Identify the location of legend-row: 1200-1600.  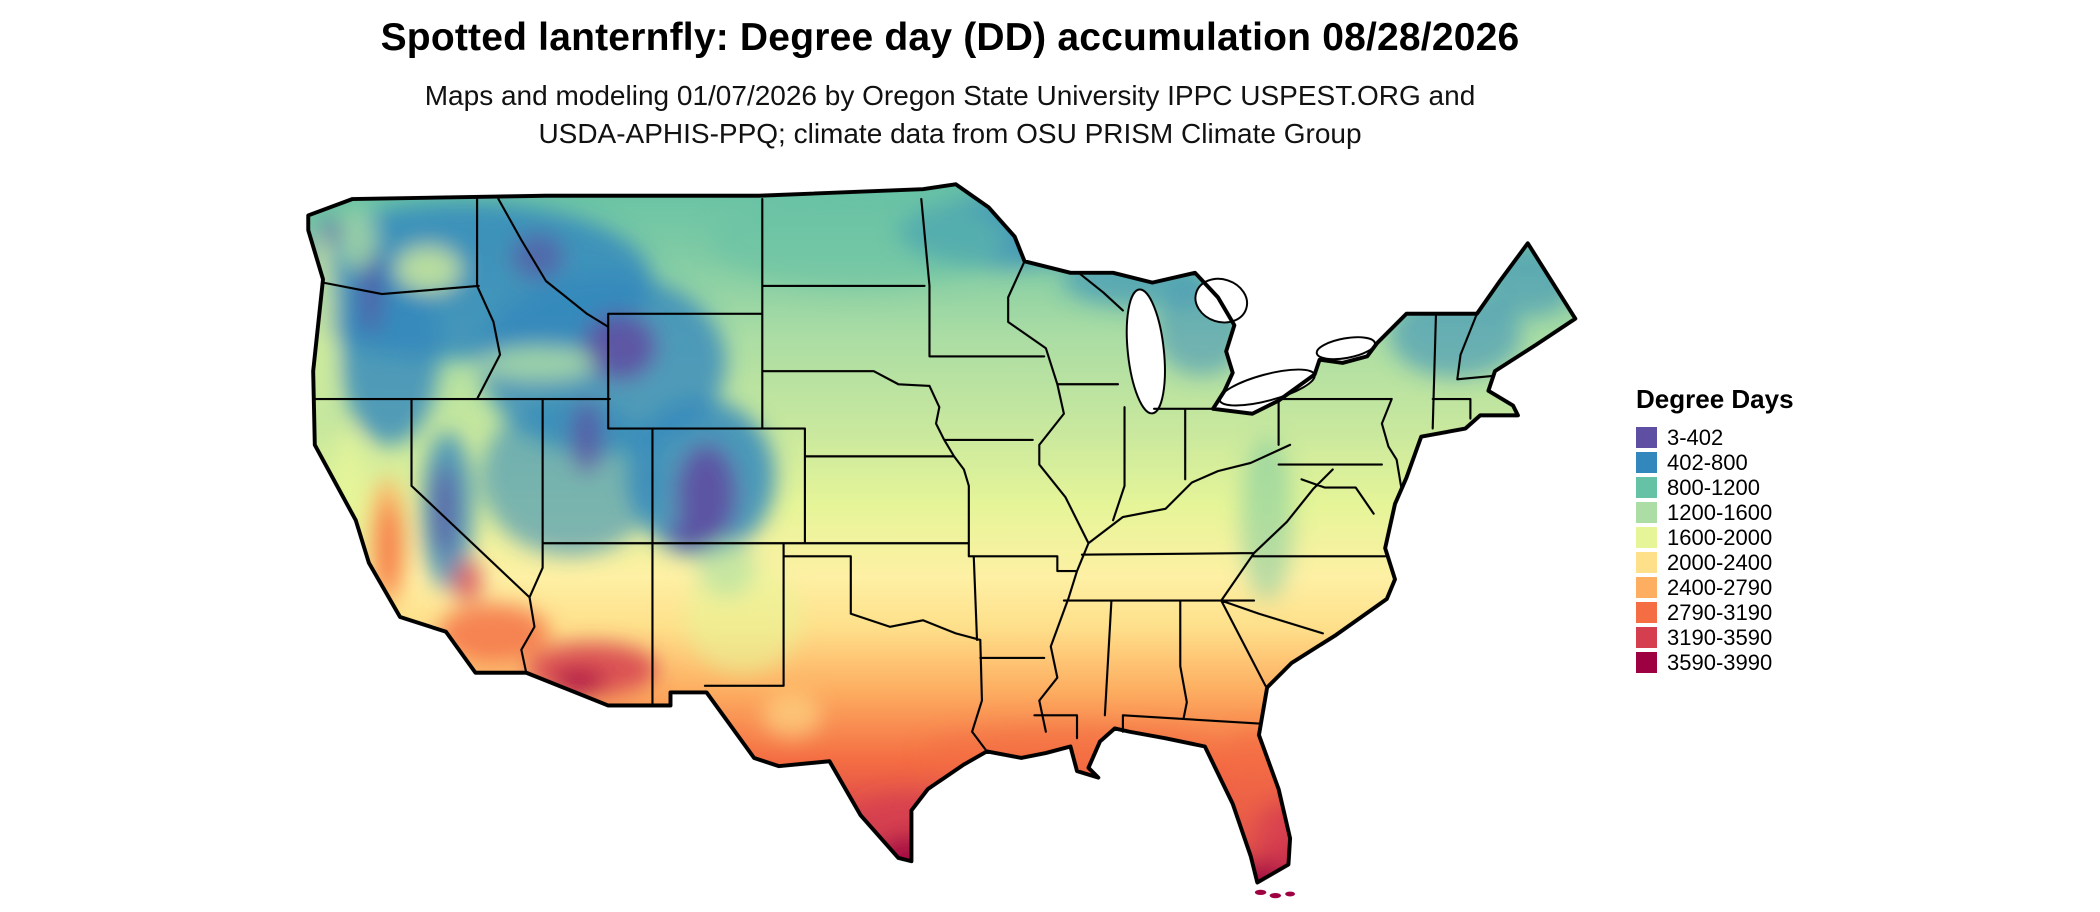
(1715, 512).